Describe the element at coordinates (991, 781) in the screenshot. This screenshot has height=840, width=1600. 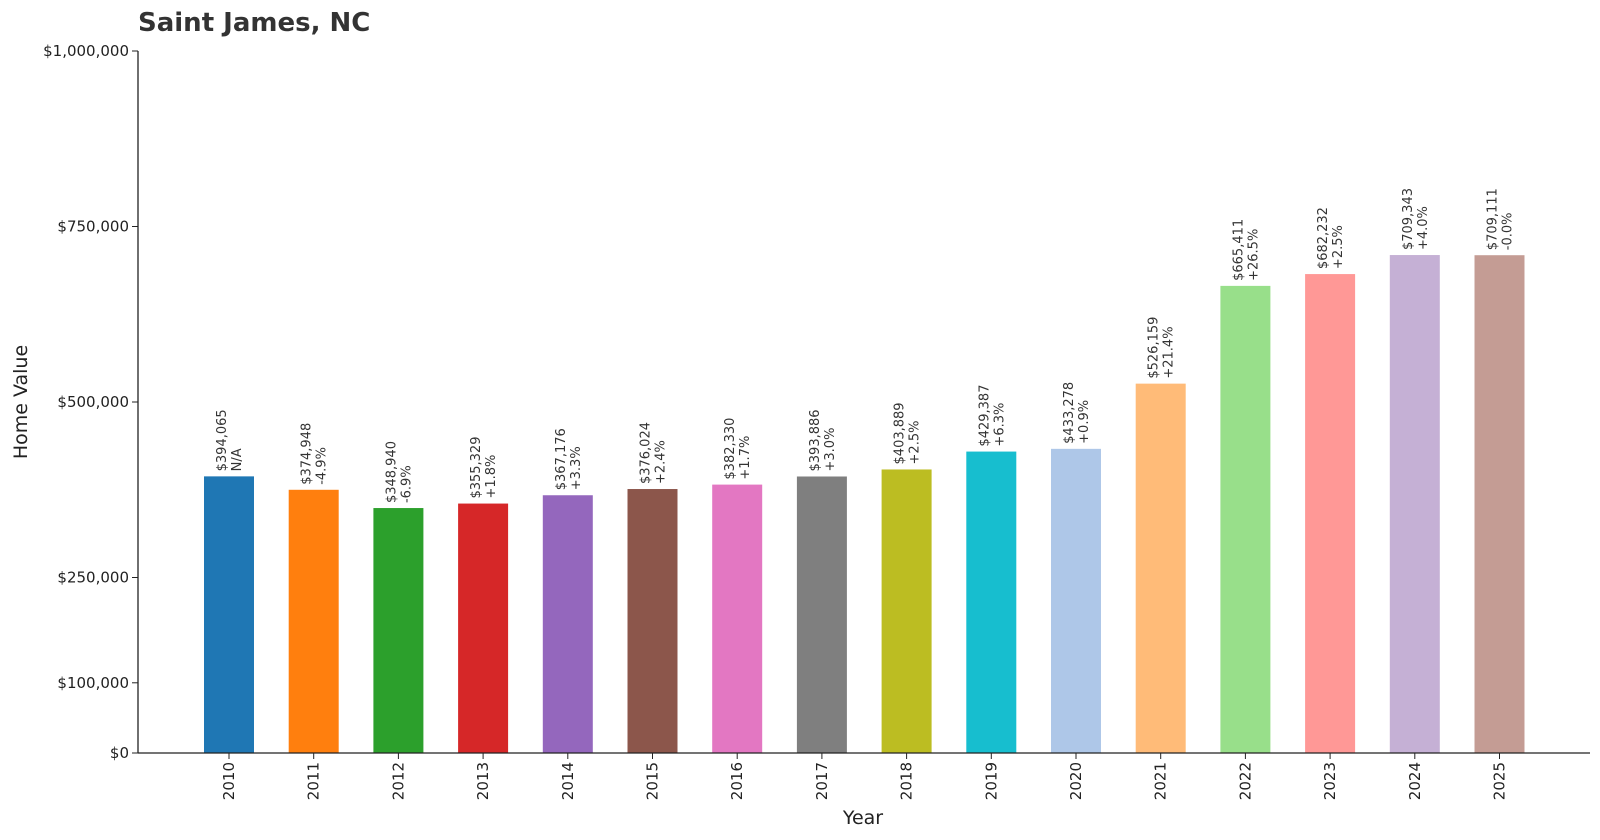
I see `x-tick-label: 2019` at that location.